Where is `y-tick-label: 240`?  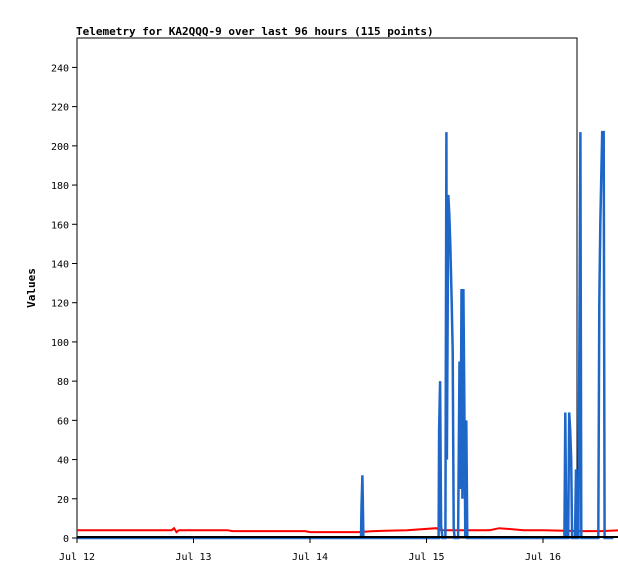
y-tick-label: 240 is located at coordinates (60, 68).